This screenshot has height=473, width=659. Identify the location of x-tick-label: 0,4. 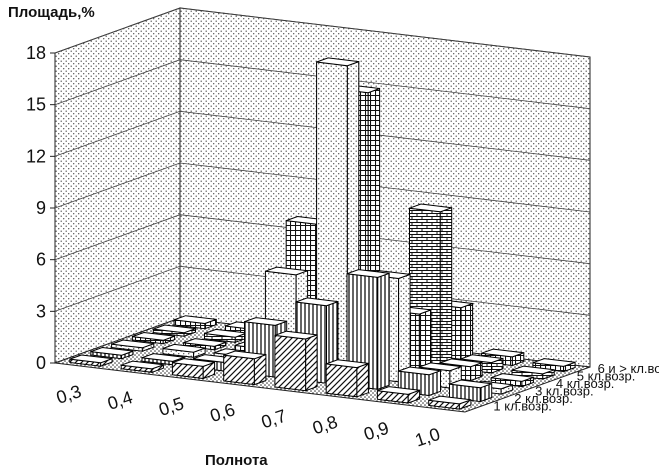
(120, 400).